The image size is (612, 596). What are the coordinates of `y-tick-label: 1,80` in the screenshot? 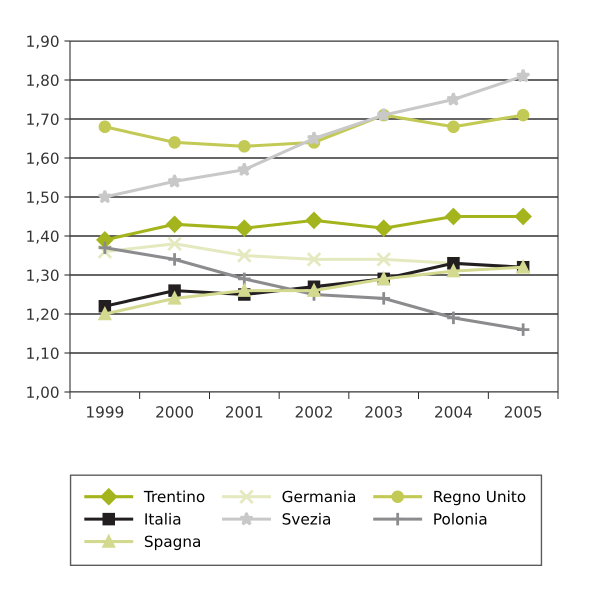 It's located at (43, 81).